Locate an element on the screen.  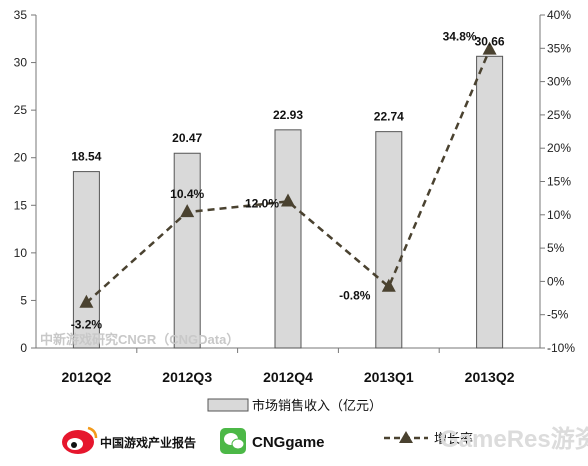
y-left-tick-label: 10 is located at coordinates (21, 253).